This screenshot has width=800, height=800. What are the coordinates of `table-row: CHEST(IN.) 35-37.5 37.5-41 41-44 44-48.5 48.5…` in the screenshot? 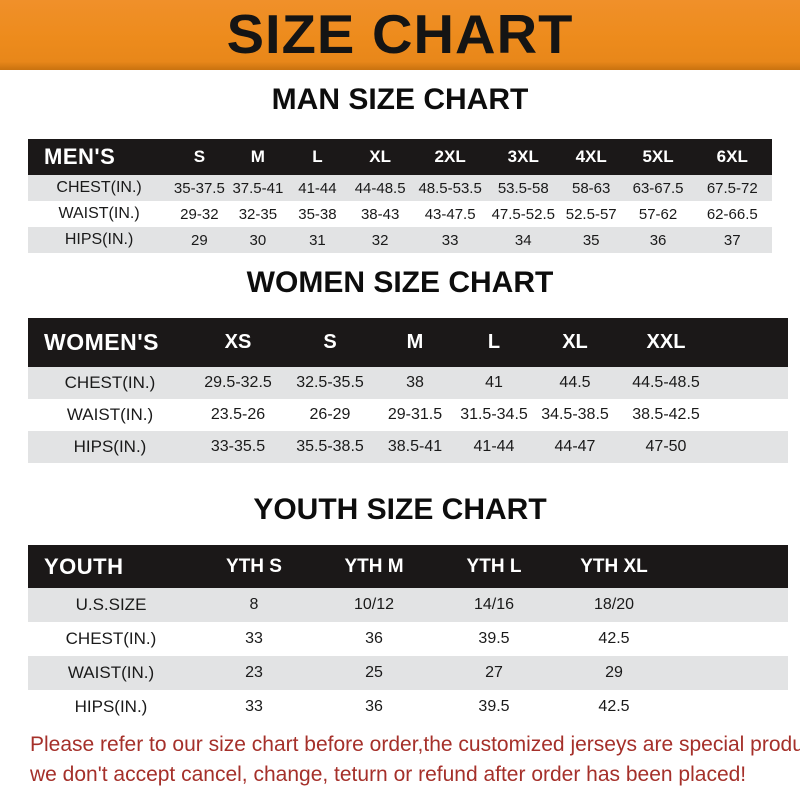 It's located at (400, 188).